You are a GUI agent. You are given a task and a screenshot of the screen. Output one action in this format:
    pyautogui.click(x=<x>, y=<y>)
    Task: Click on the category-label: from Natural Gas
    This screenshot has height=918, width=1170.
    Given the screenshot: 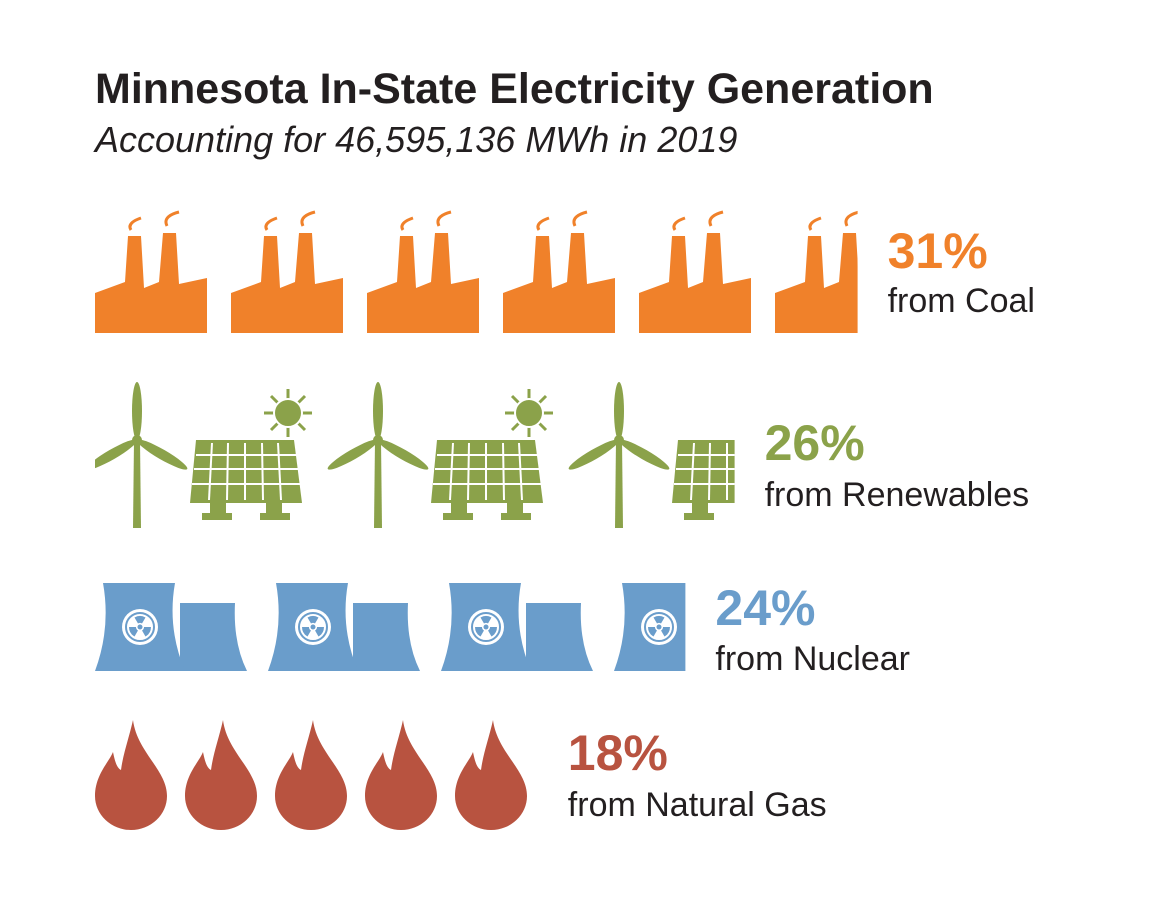 What is the action you would take?
    pyautogui.click(x=697, y=805)
    